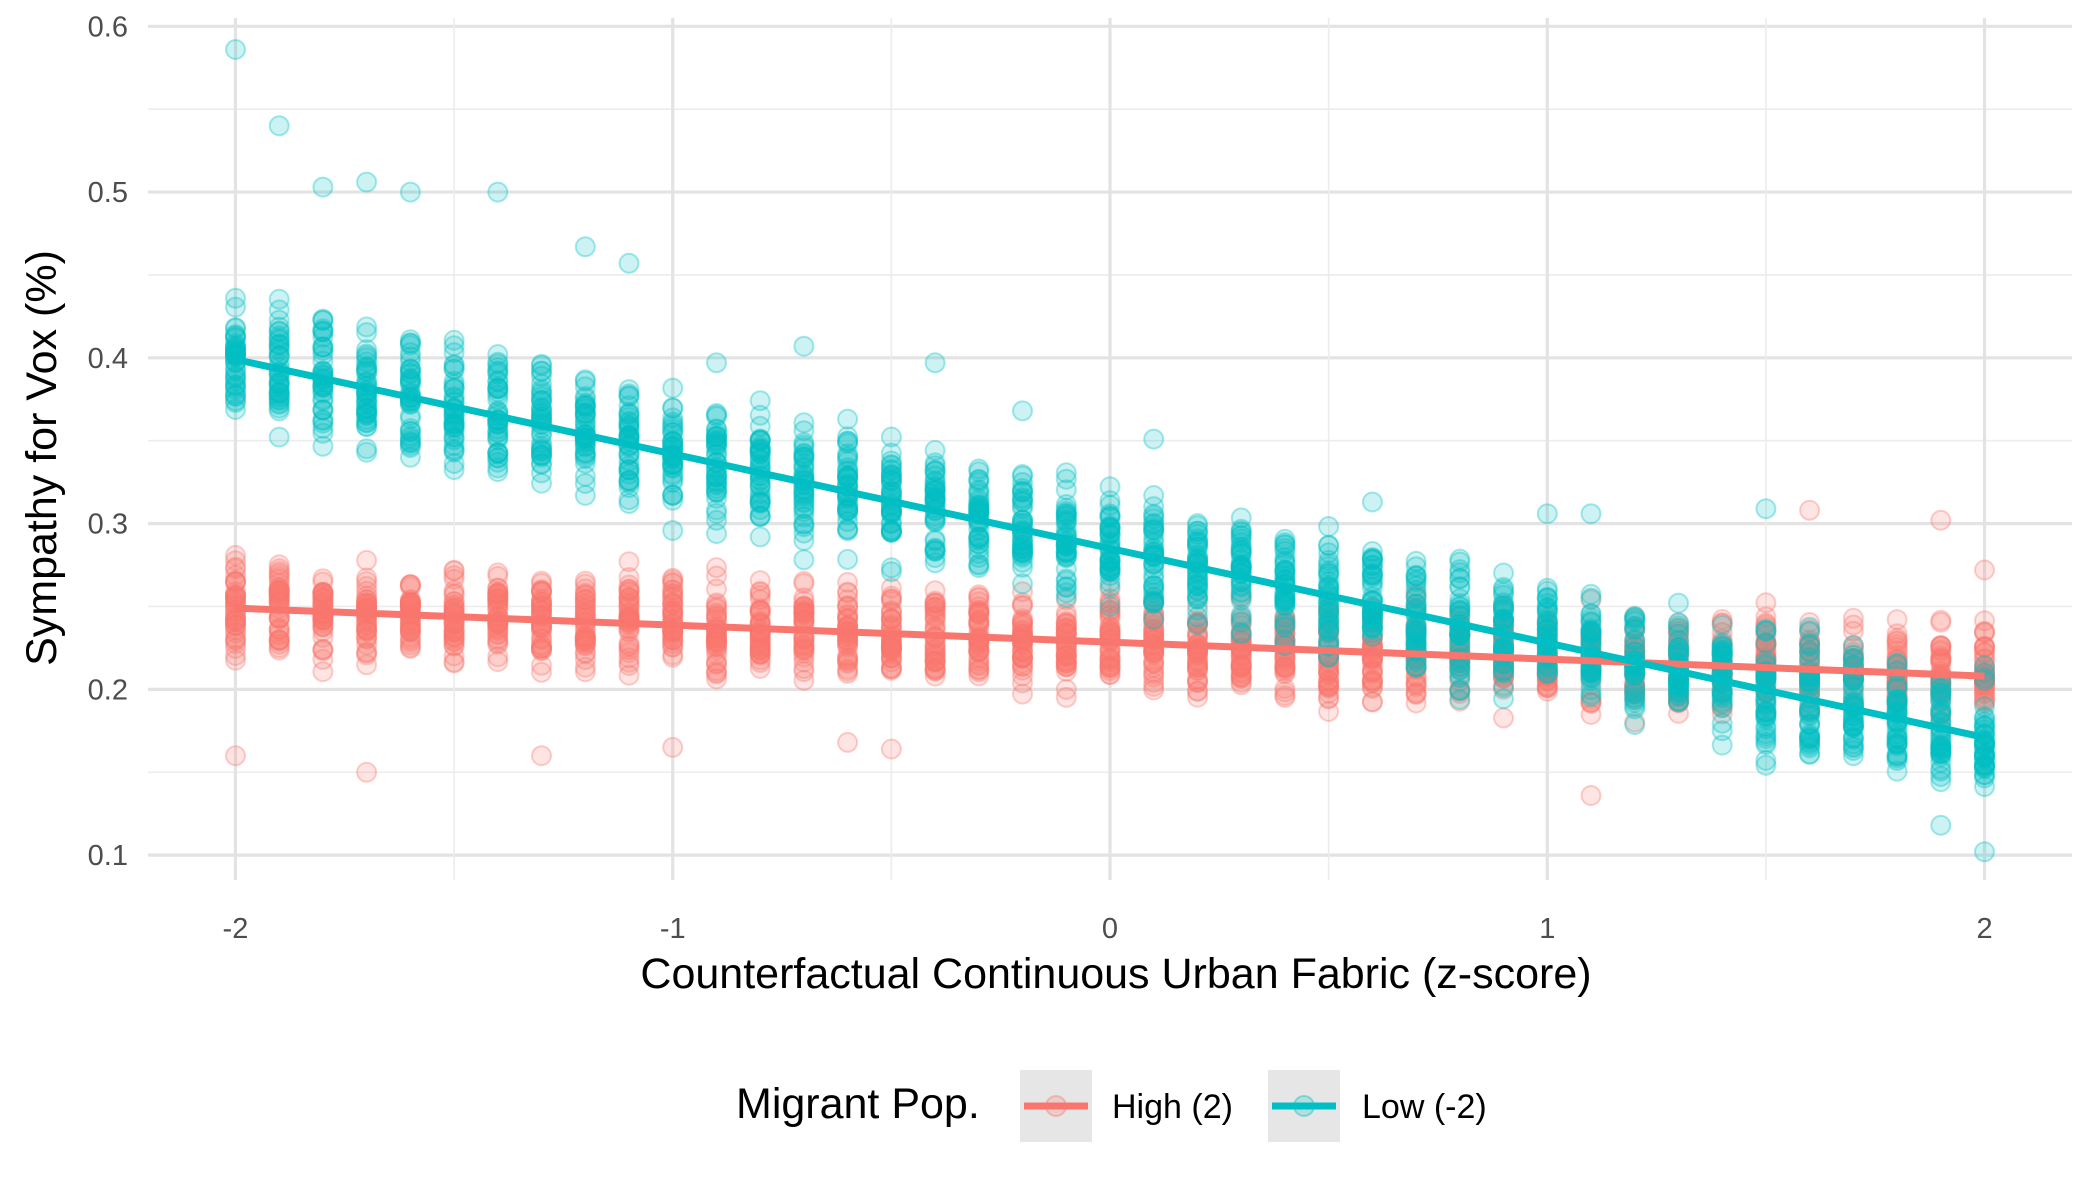  Describe the element at coordinates (1424, 1107) in the screenshot. I see `legend-label-low: Low (-2)` at that location.